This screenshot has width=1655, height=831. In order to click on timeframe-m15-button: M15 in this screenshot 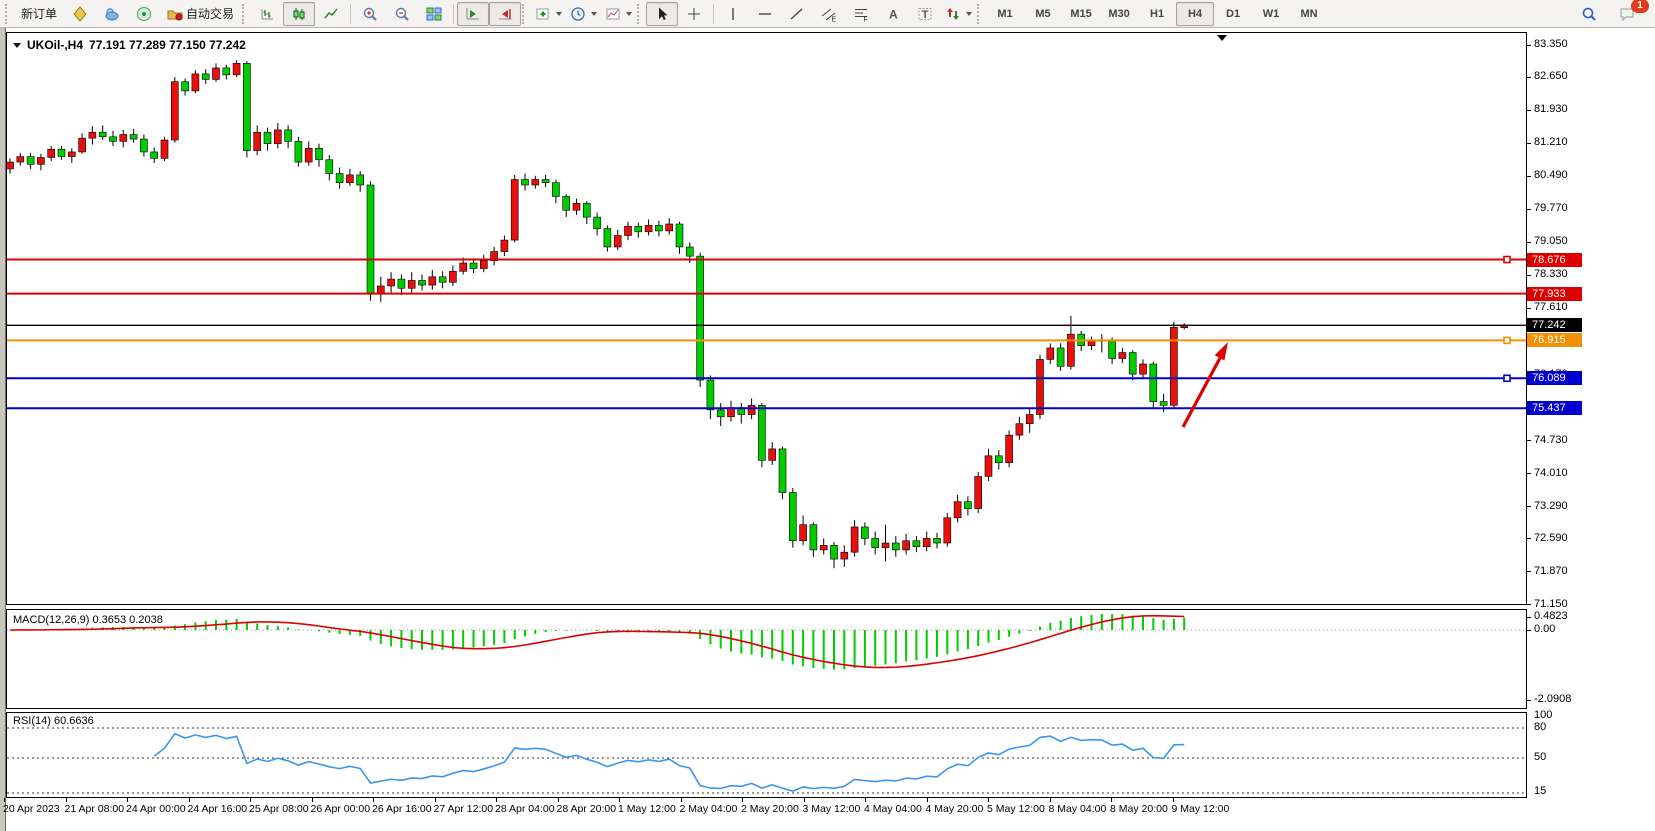, I will do `click(1081, 13)`.